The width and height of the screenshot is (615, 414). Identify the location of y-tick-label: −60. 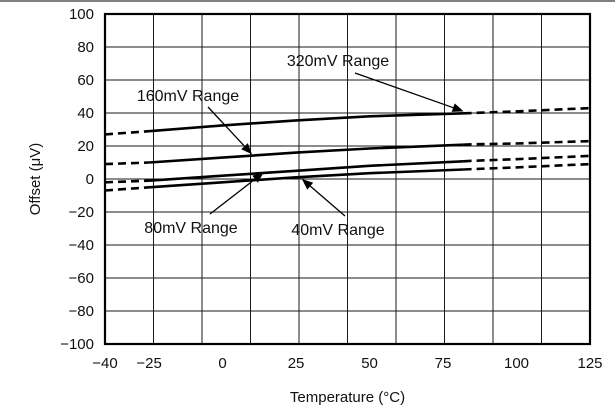
(81, 278).